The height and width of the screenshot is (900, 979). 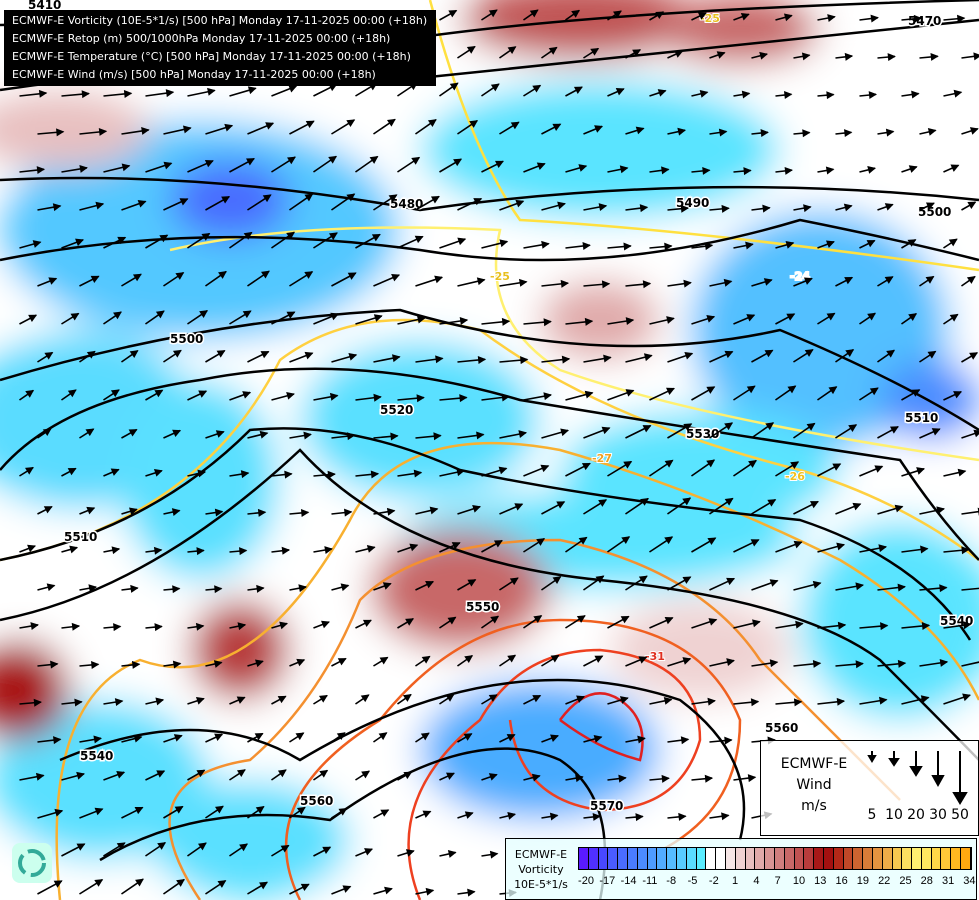 What do you see at coordinates (921, 418) in the screenshot?
I see `geopotential-label: 5510` at bounding box center [921, 418].